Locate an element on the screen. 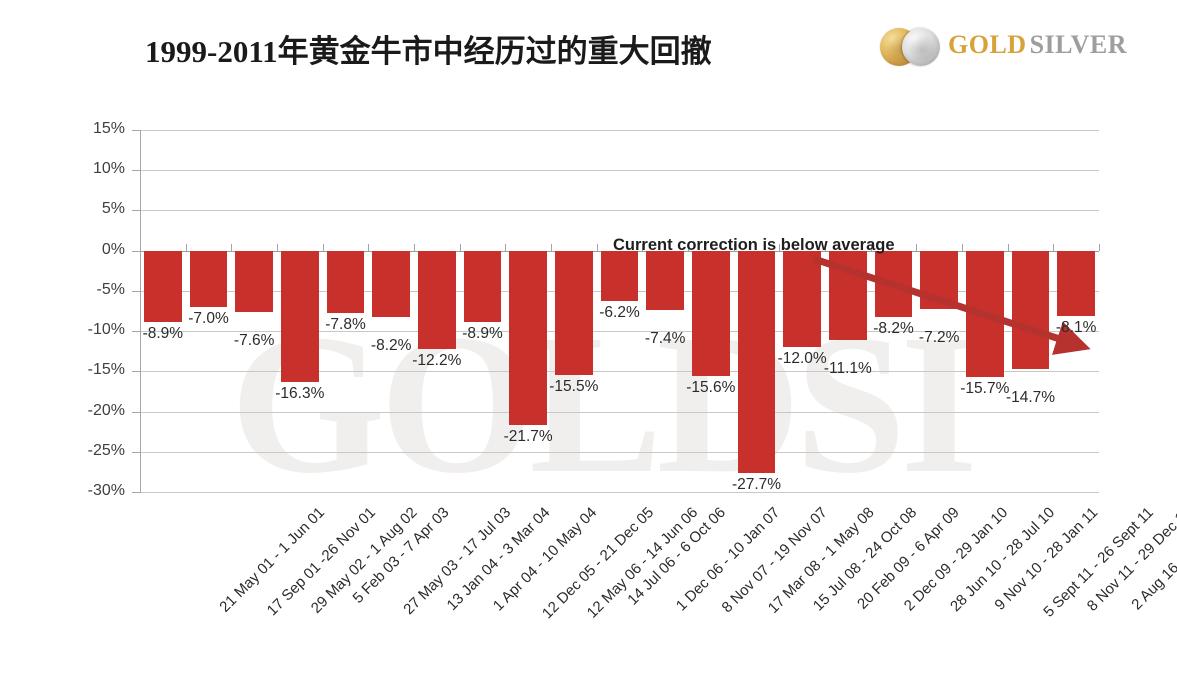 The height and width of the screenshot is (696, 1177). bar-value-label: -7.0% is located at coordinates (208, 318).